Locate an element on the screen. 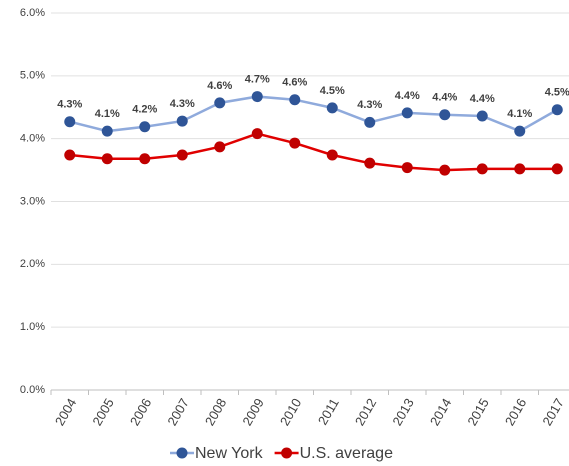  x-tick-label: 2017 is located at coordinates (552, 412).